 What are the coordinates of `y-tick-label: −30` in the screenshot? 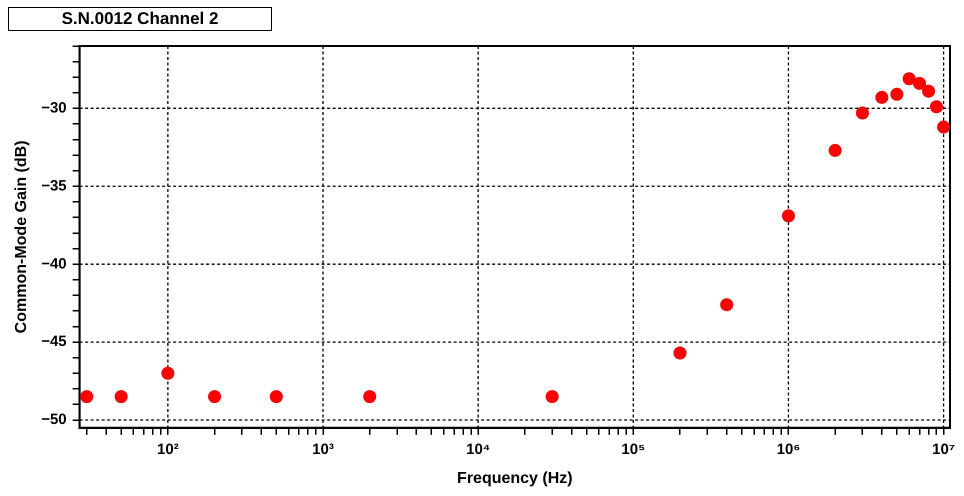 It's located at (54, 107).